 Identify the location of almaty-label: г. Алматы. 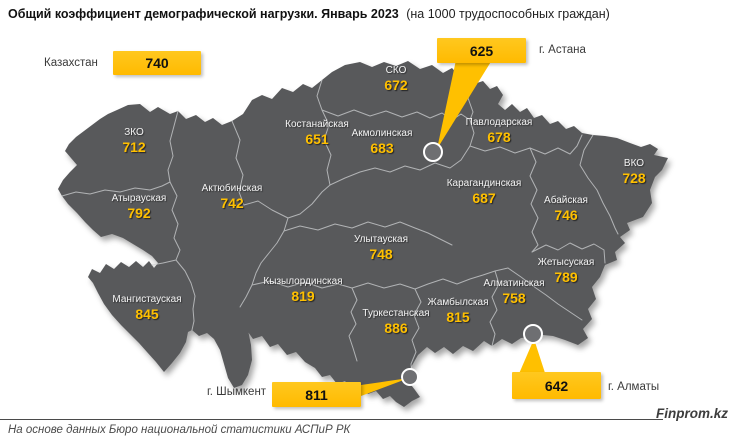
(634, 387).